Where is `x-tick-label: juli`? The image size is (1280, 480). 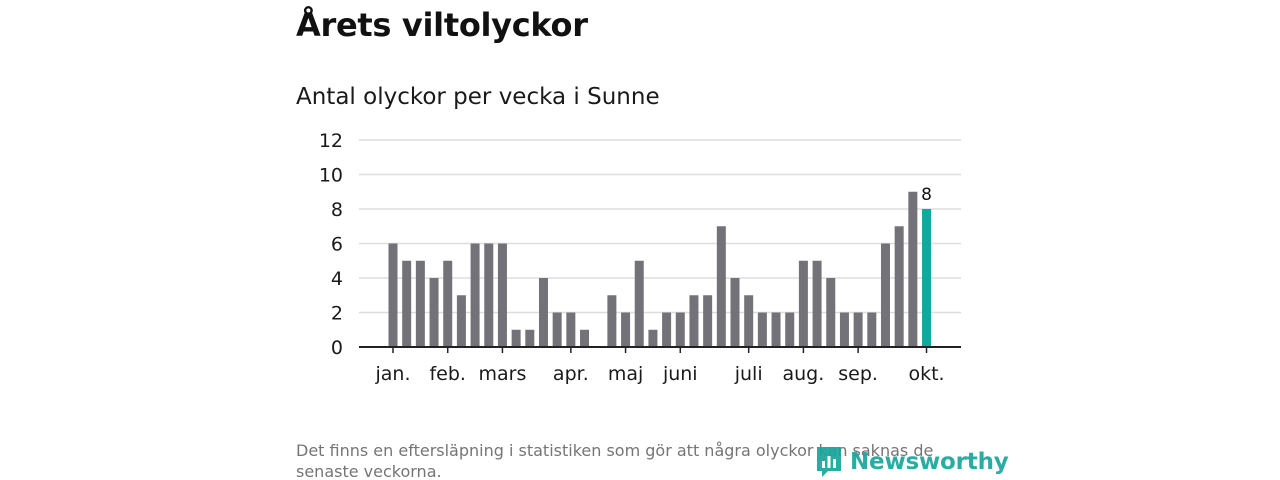
x-tick-label: juli is located at coordinates (748, 374).